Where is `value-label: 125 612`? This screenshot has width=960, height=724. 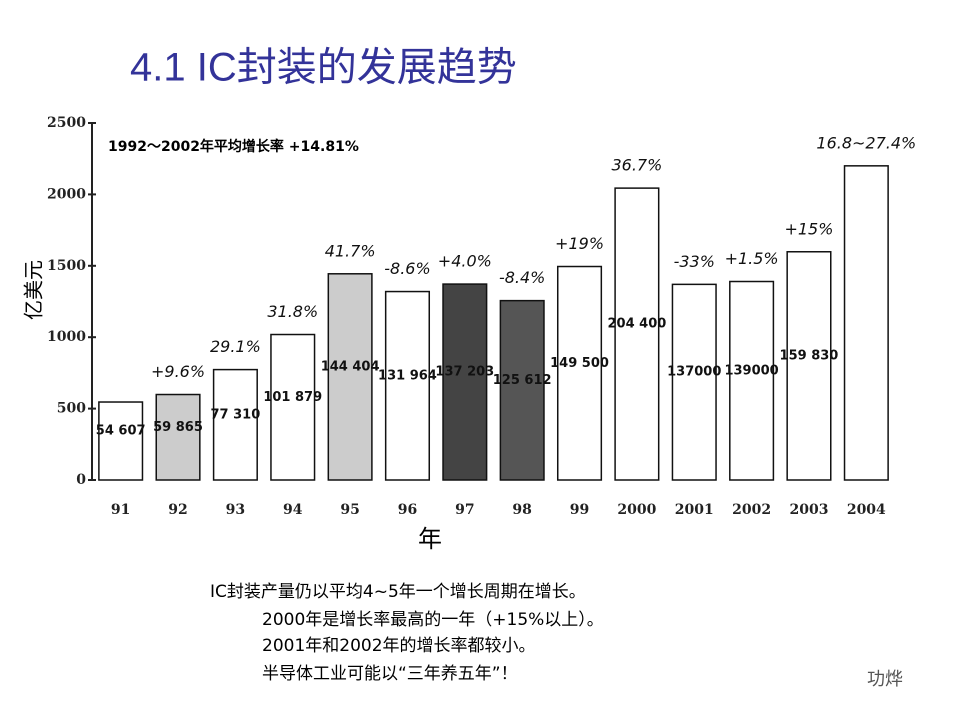 value-label: 125 612 is located at coordinates (522, 380).